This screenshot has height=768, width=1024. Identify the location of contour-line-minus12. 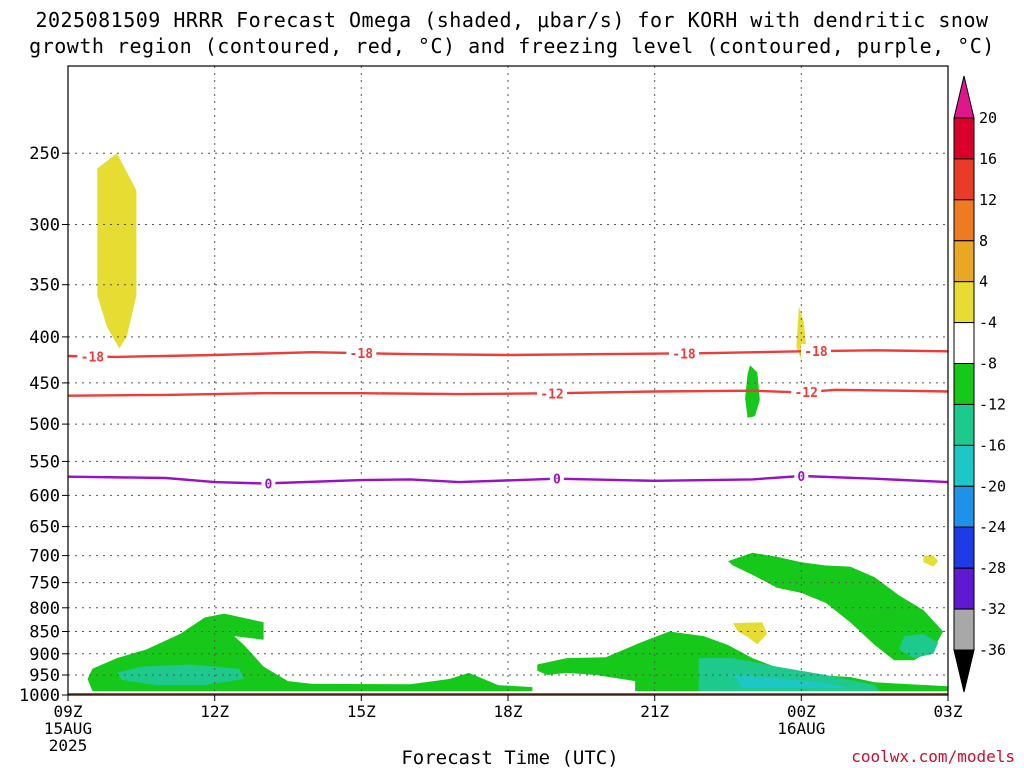
(508, 392).